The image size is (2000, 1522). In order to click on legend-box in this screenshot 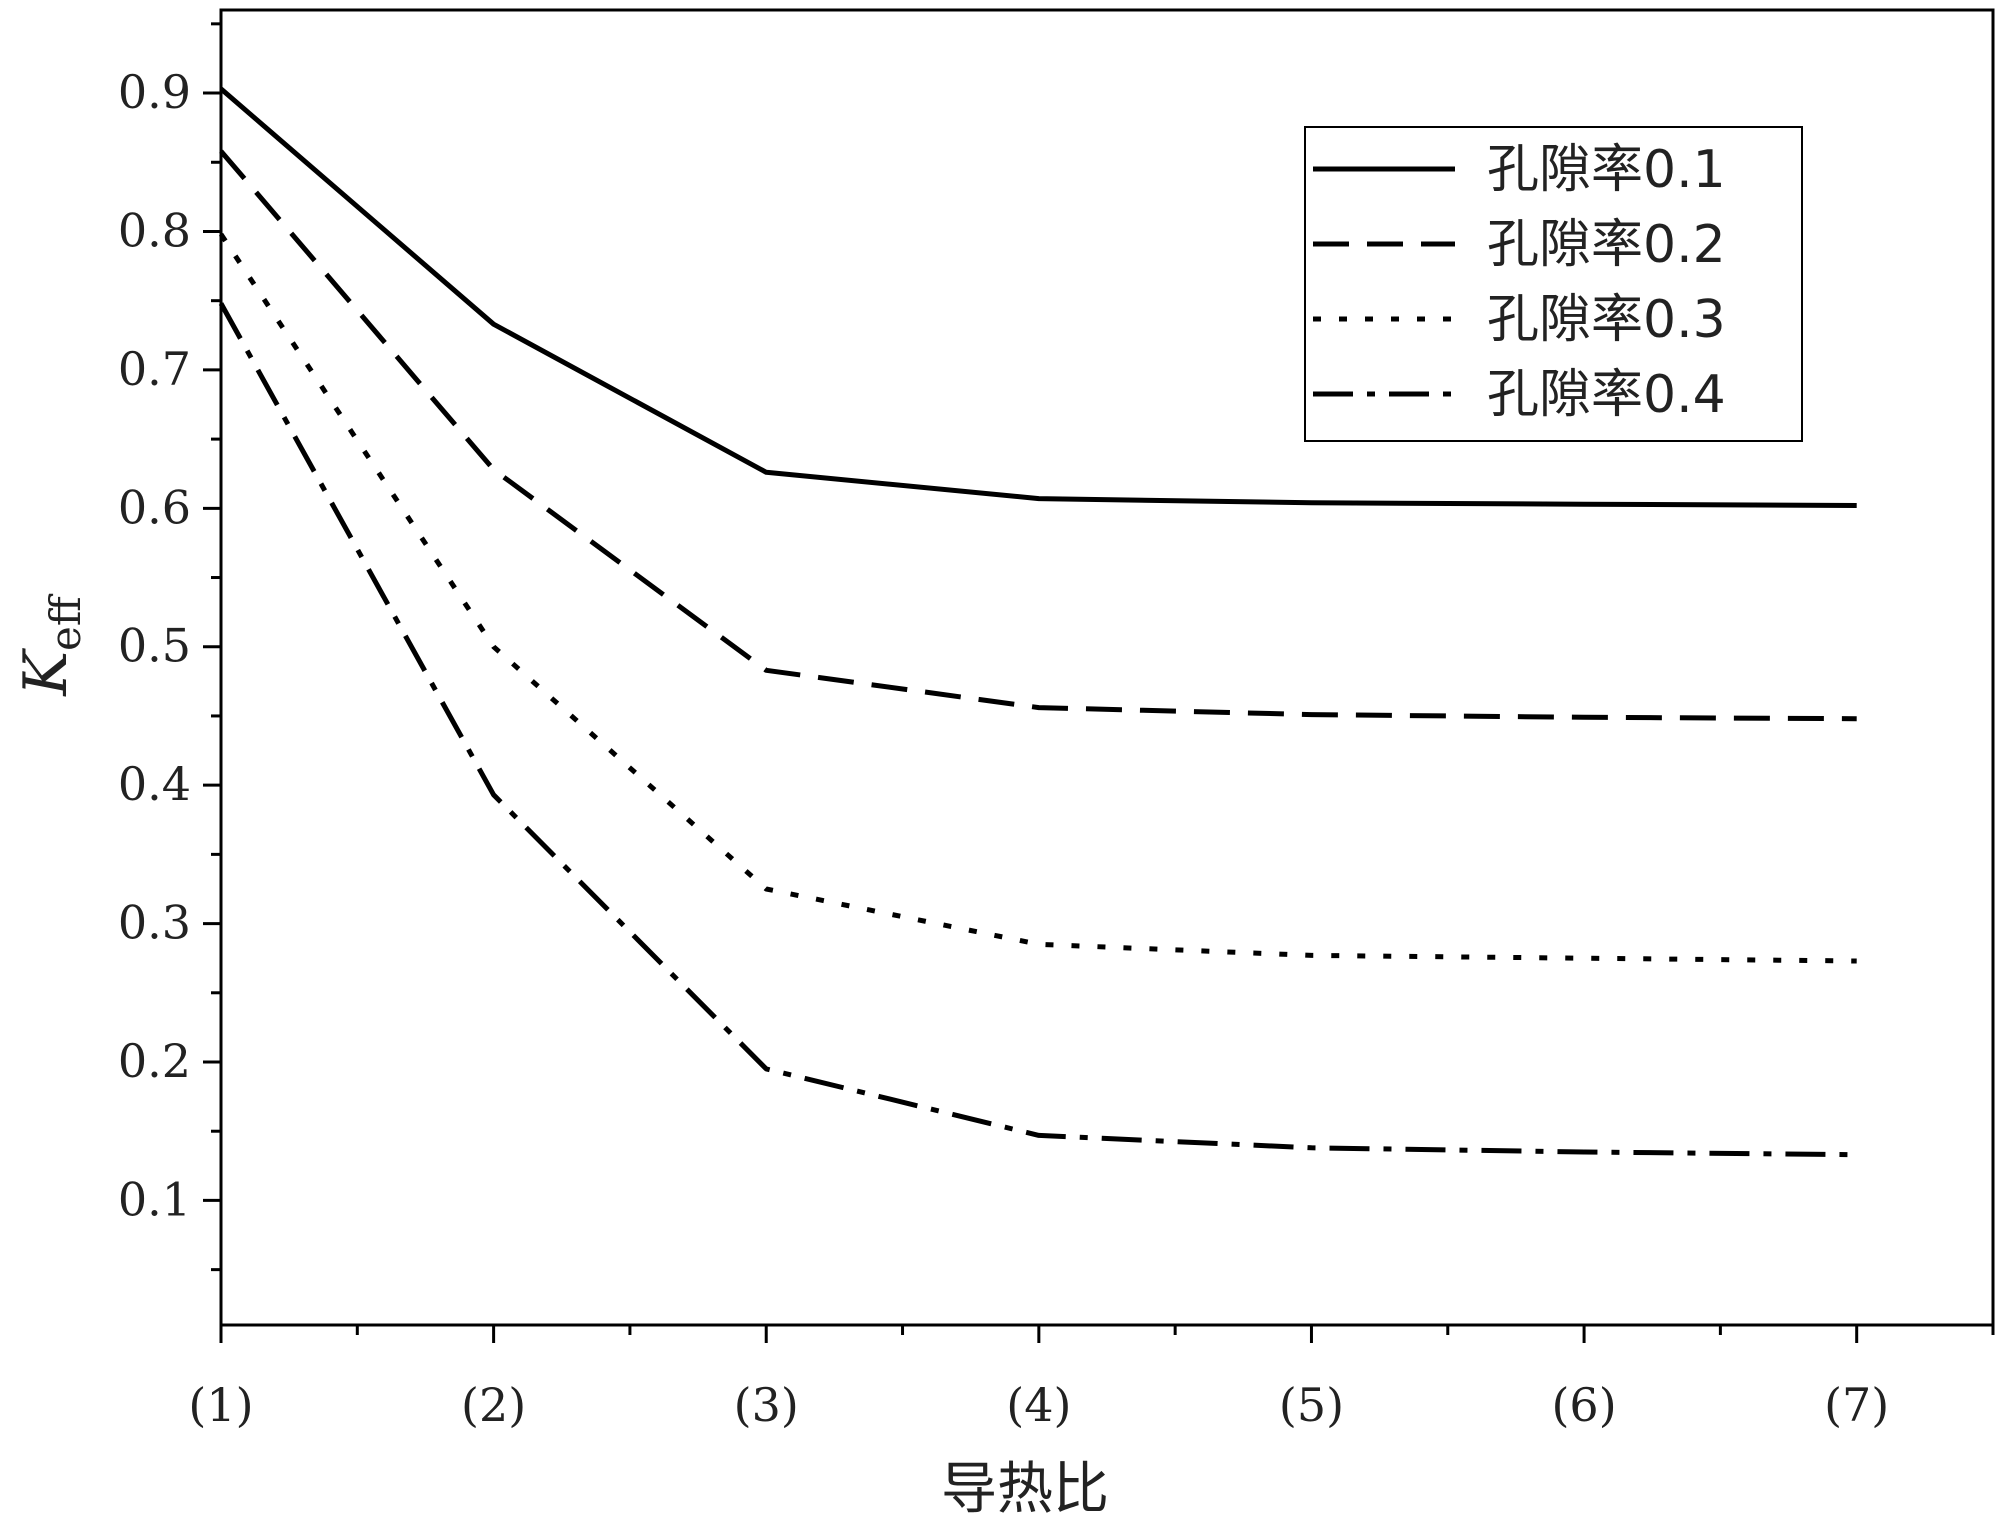, I will do `click(1553, 284)`.